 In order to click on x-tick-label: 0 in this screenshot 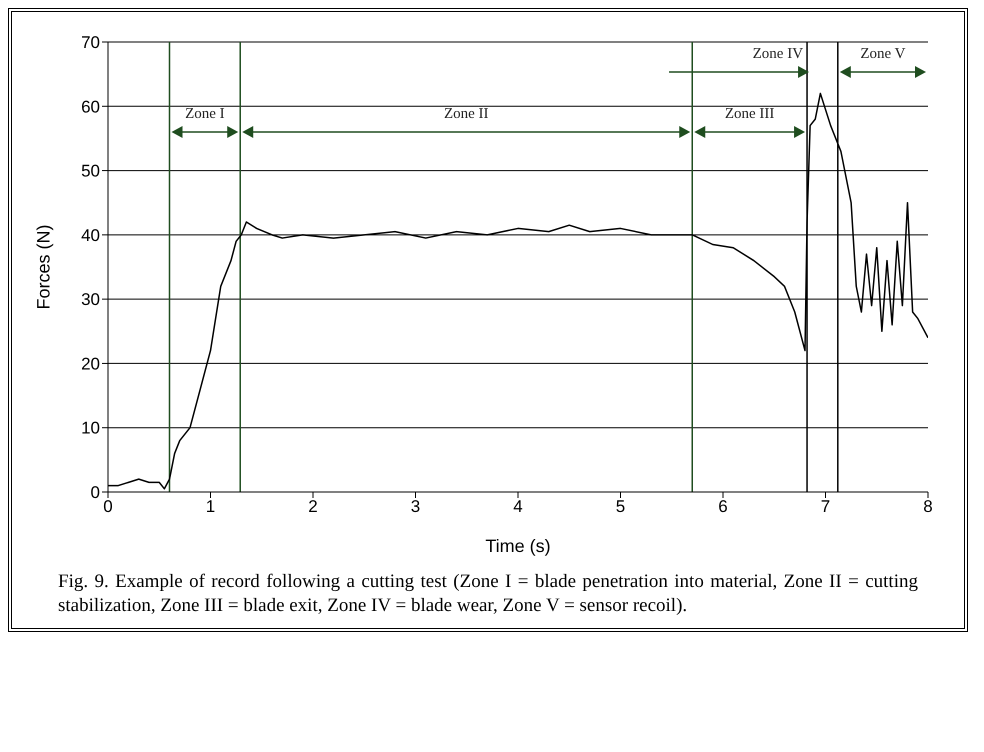, I will do `click(108, 506)`.